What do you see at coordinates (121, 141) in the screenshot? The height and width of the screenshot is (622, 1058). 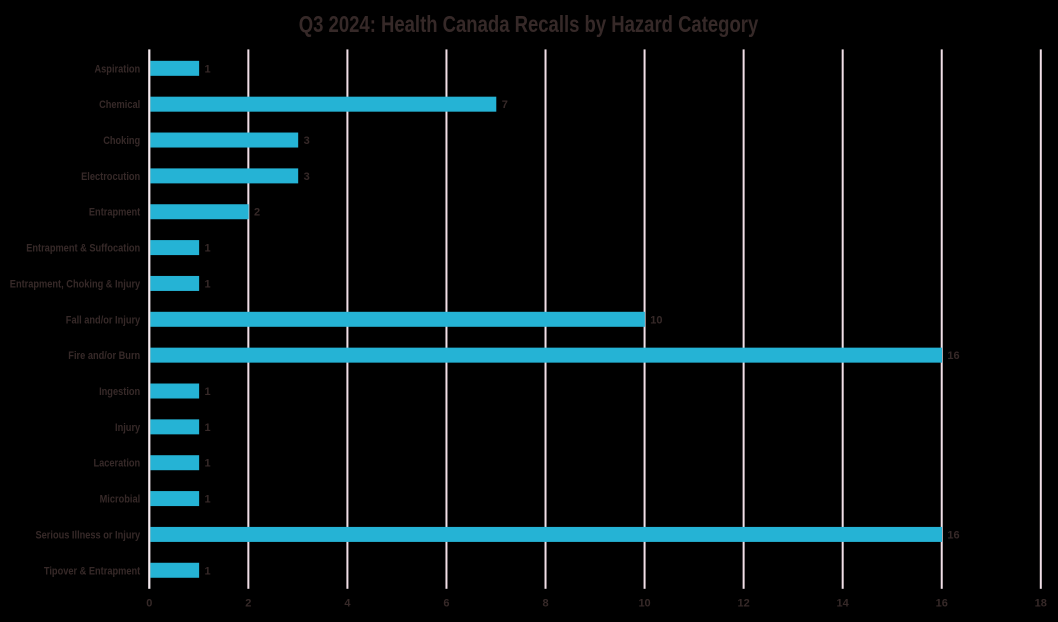 I see `svg-text: Choking` at bounding box center [121, 141].